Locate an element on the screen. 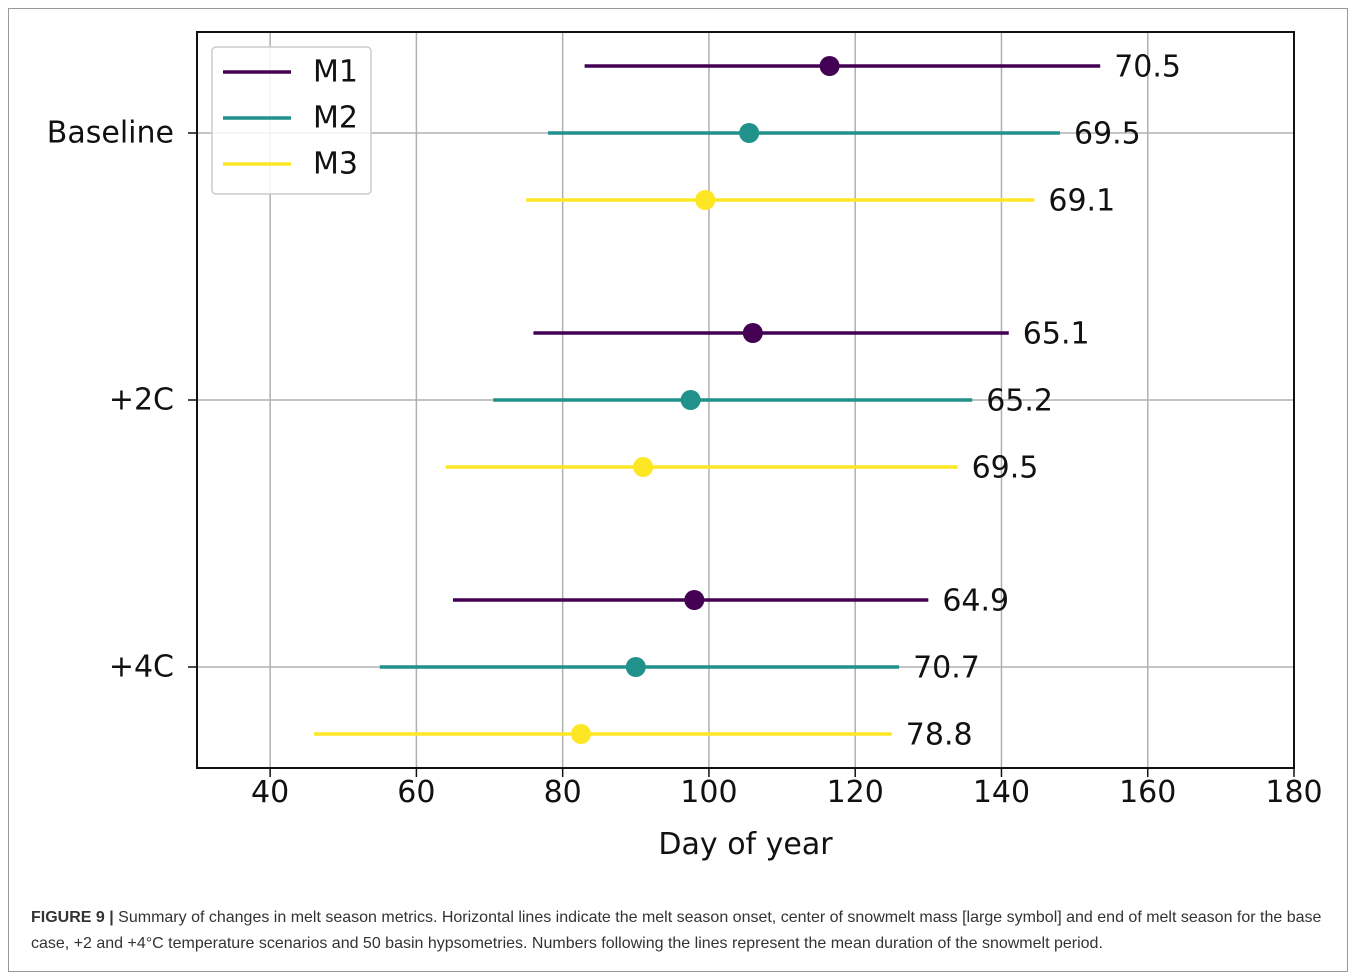 The image size is (1358, 980). data-label: 65.1 is located at coordinates (1056, 334).